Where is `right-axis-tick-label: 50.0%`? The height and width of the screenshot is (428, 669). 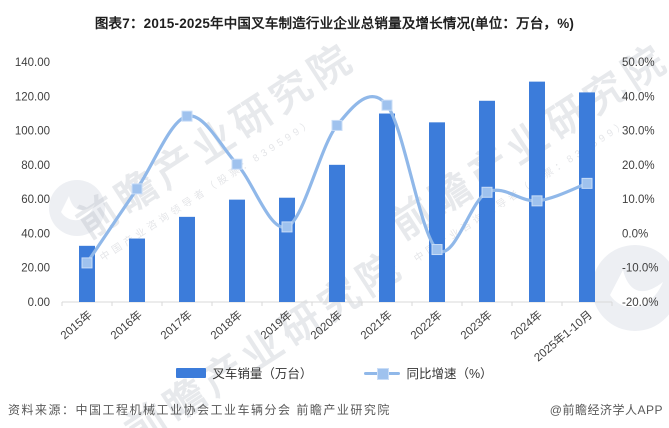 right-axis-tick-label: 50.0% is located at coordinates (638, 63).